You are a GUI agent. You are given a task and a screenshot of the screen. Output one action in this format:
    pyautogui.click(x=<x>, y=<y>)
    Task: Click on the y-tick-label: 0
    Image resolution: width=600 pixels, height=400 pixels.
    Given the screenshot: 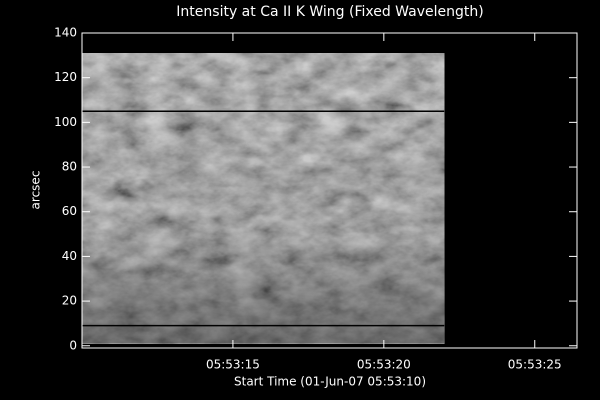 What is the action you would take?
    pyautogui.click(x=73, y=345)
    